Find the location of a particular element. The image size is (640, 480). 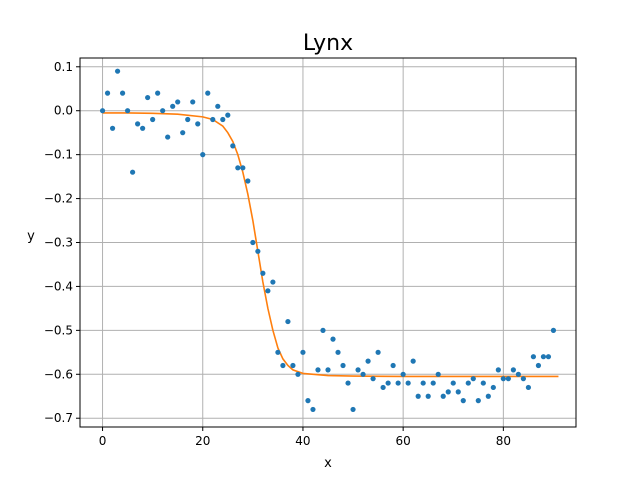

x-tick-label: 0 is located at coordinates (103, 441).